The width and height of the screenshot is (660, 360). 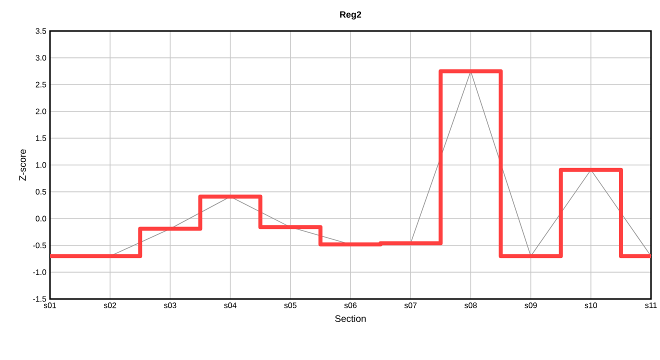 What do you see at coordinates (350, 318) in the screenshot?
I see `x-axis-title: Section` at bounding box center [350, 318].